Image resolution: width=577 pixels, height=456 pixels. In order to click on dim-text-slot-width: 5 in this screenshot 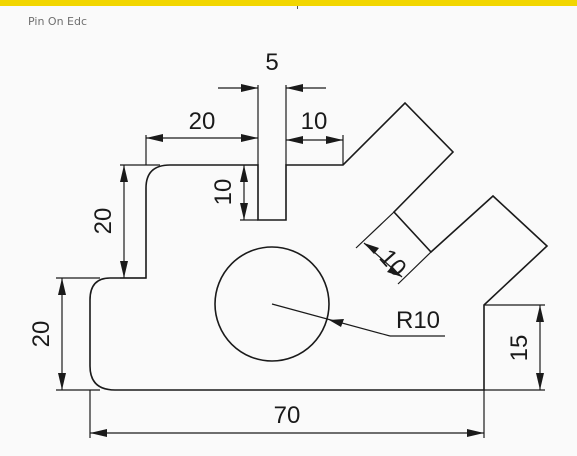, I will do `click(271, 62)`.